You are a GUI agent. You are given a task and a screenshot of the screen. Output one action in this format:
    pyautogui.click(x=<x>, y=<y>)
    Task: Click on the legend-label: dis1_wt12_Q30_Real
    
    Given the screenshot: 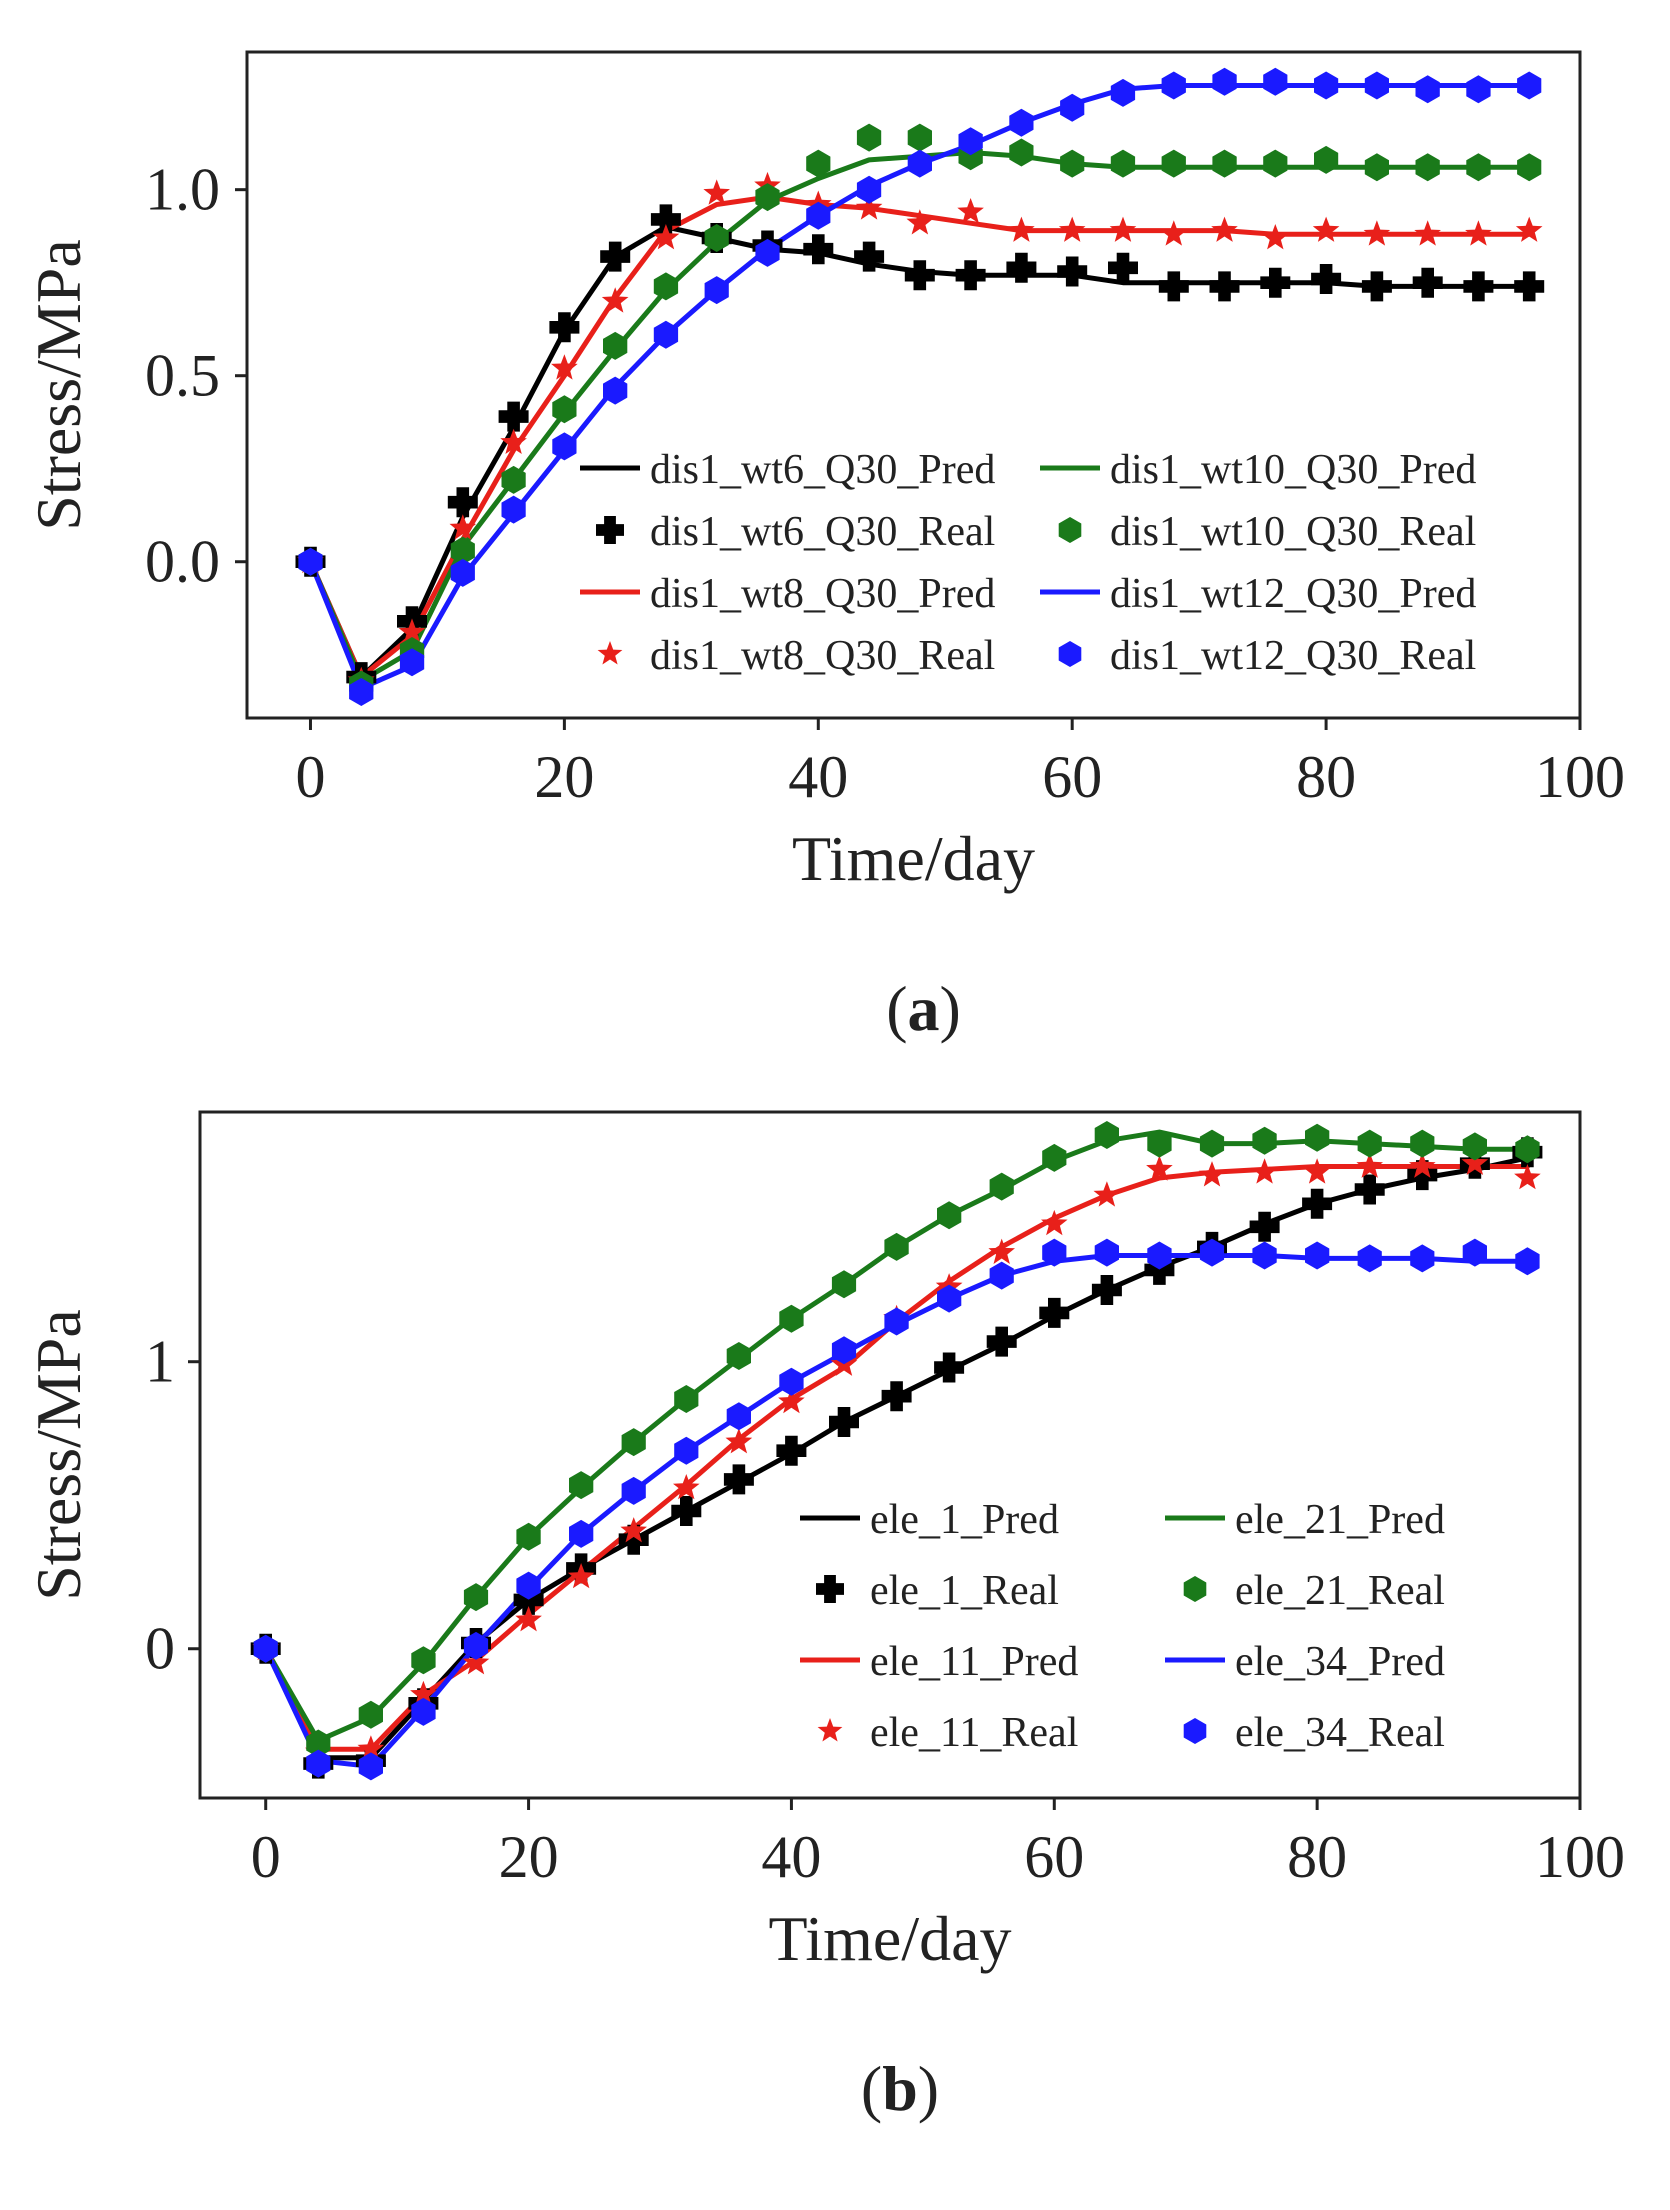 What is the action you would take?
    pyautogui.click(x=1293, y=656)
    